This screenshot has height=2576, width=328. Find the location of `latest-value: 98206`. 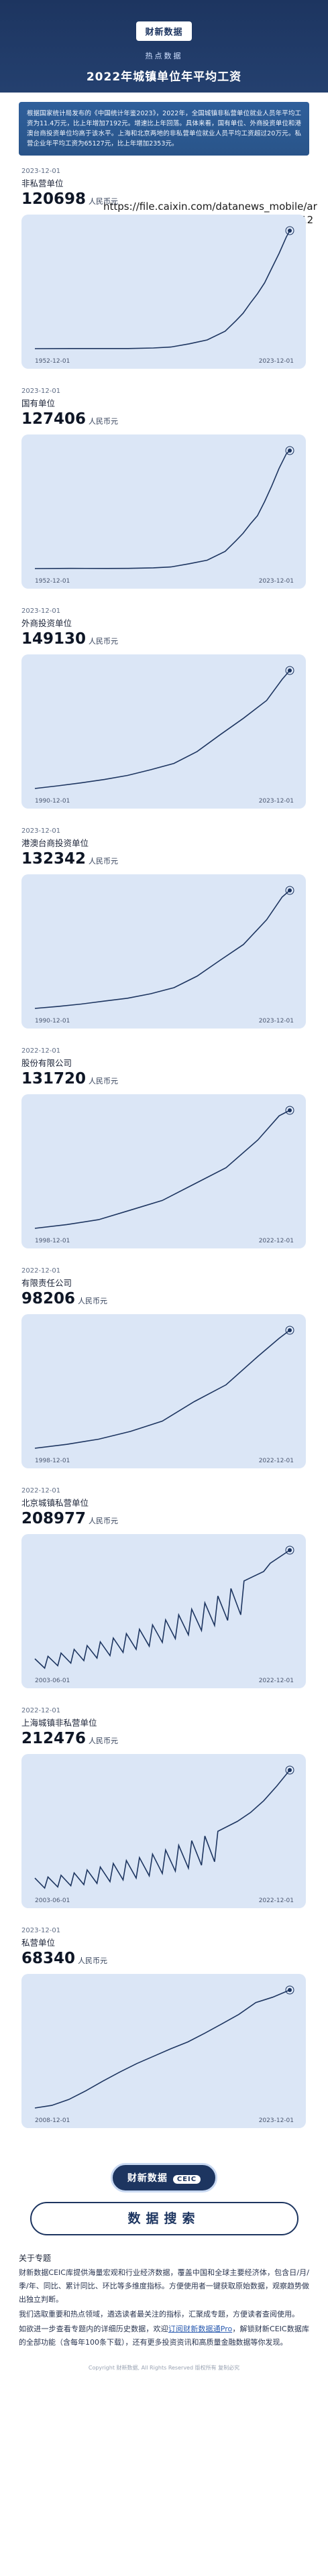

latest-value: 98206 is located at coordinates (48, 1298).